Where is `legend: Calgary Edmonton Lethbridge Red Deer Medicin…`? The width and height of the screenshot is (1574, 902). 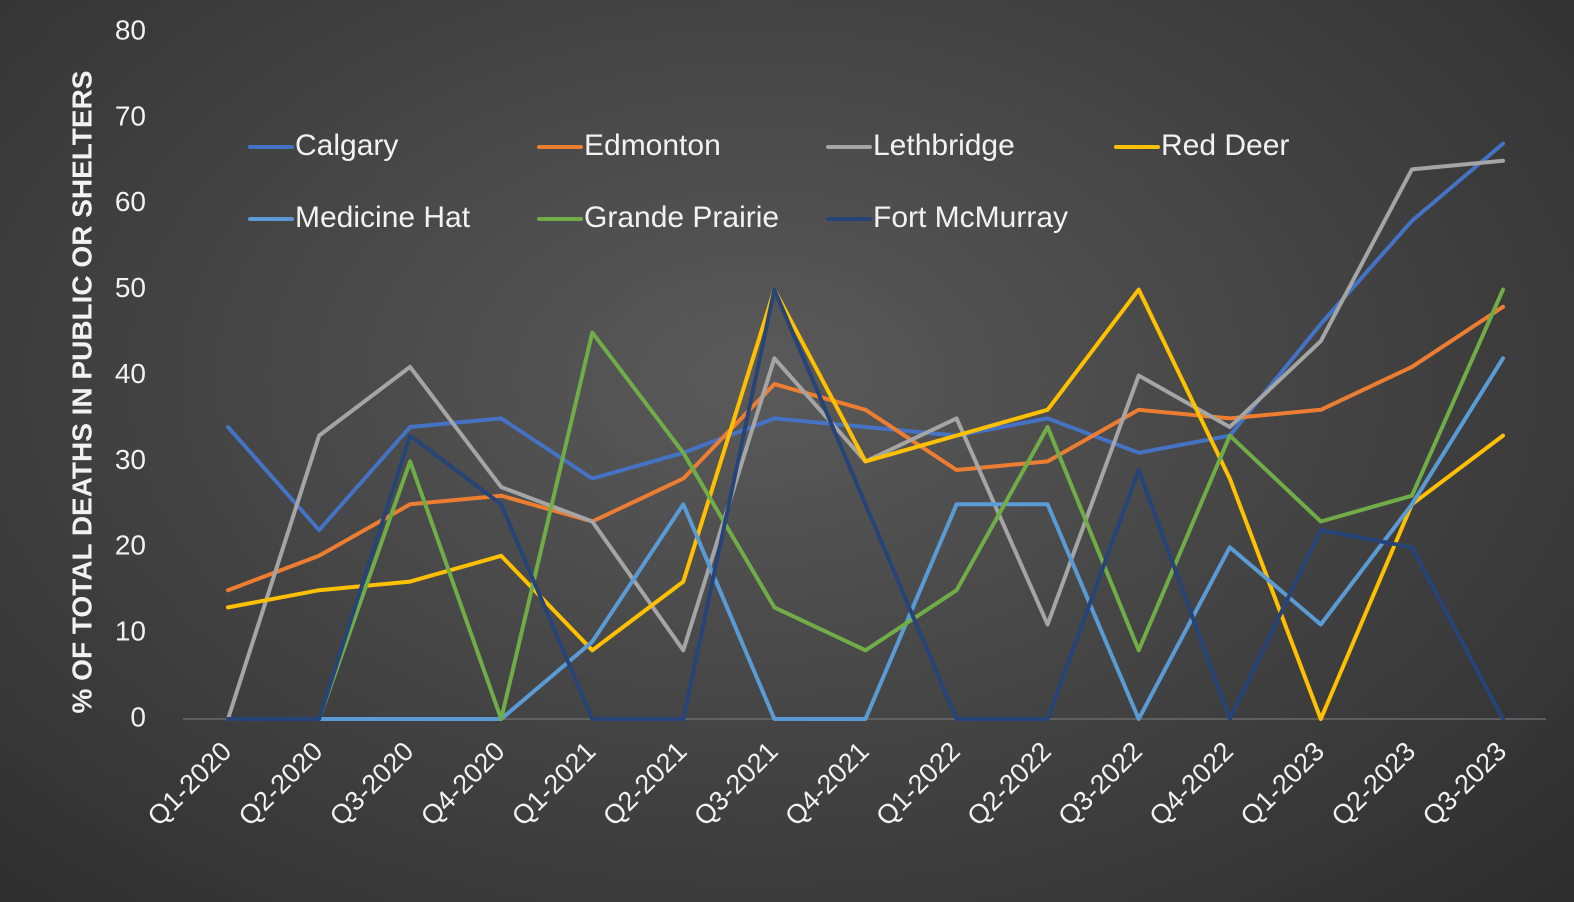 legend: Calgary Edmonton Lethbridge Red Deer Medicin… is located at coordinates (768, 181).